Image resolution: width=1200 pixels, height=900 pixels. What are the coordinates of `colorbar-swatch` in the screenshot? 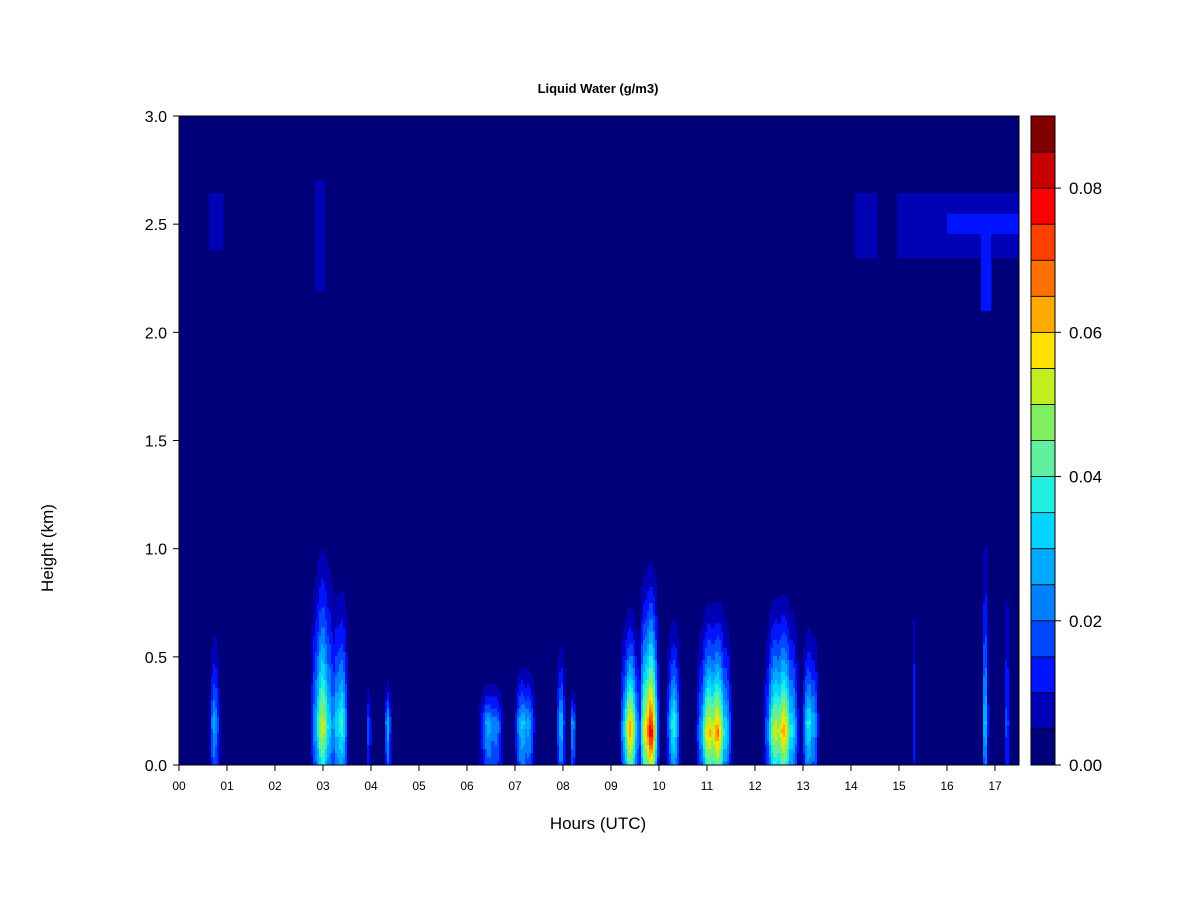 It's located at (1043, 531).